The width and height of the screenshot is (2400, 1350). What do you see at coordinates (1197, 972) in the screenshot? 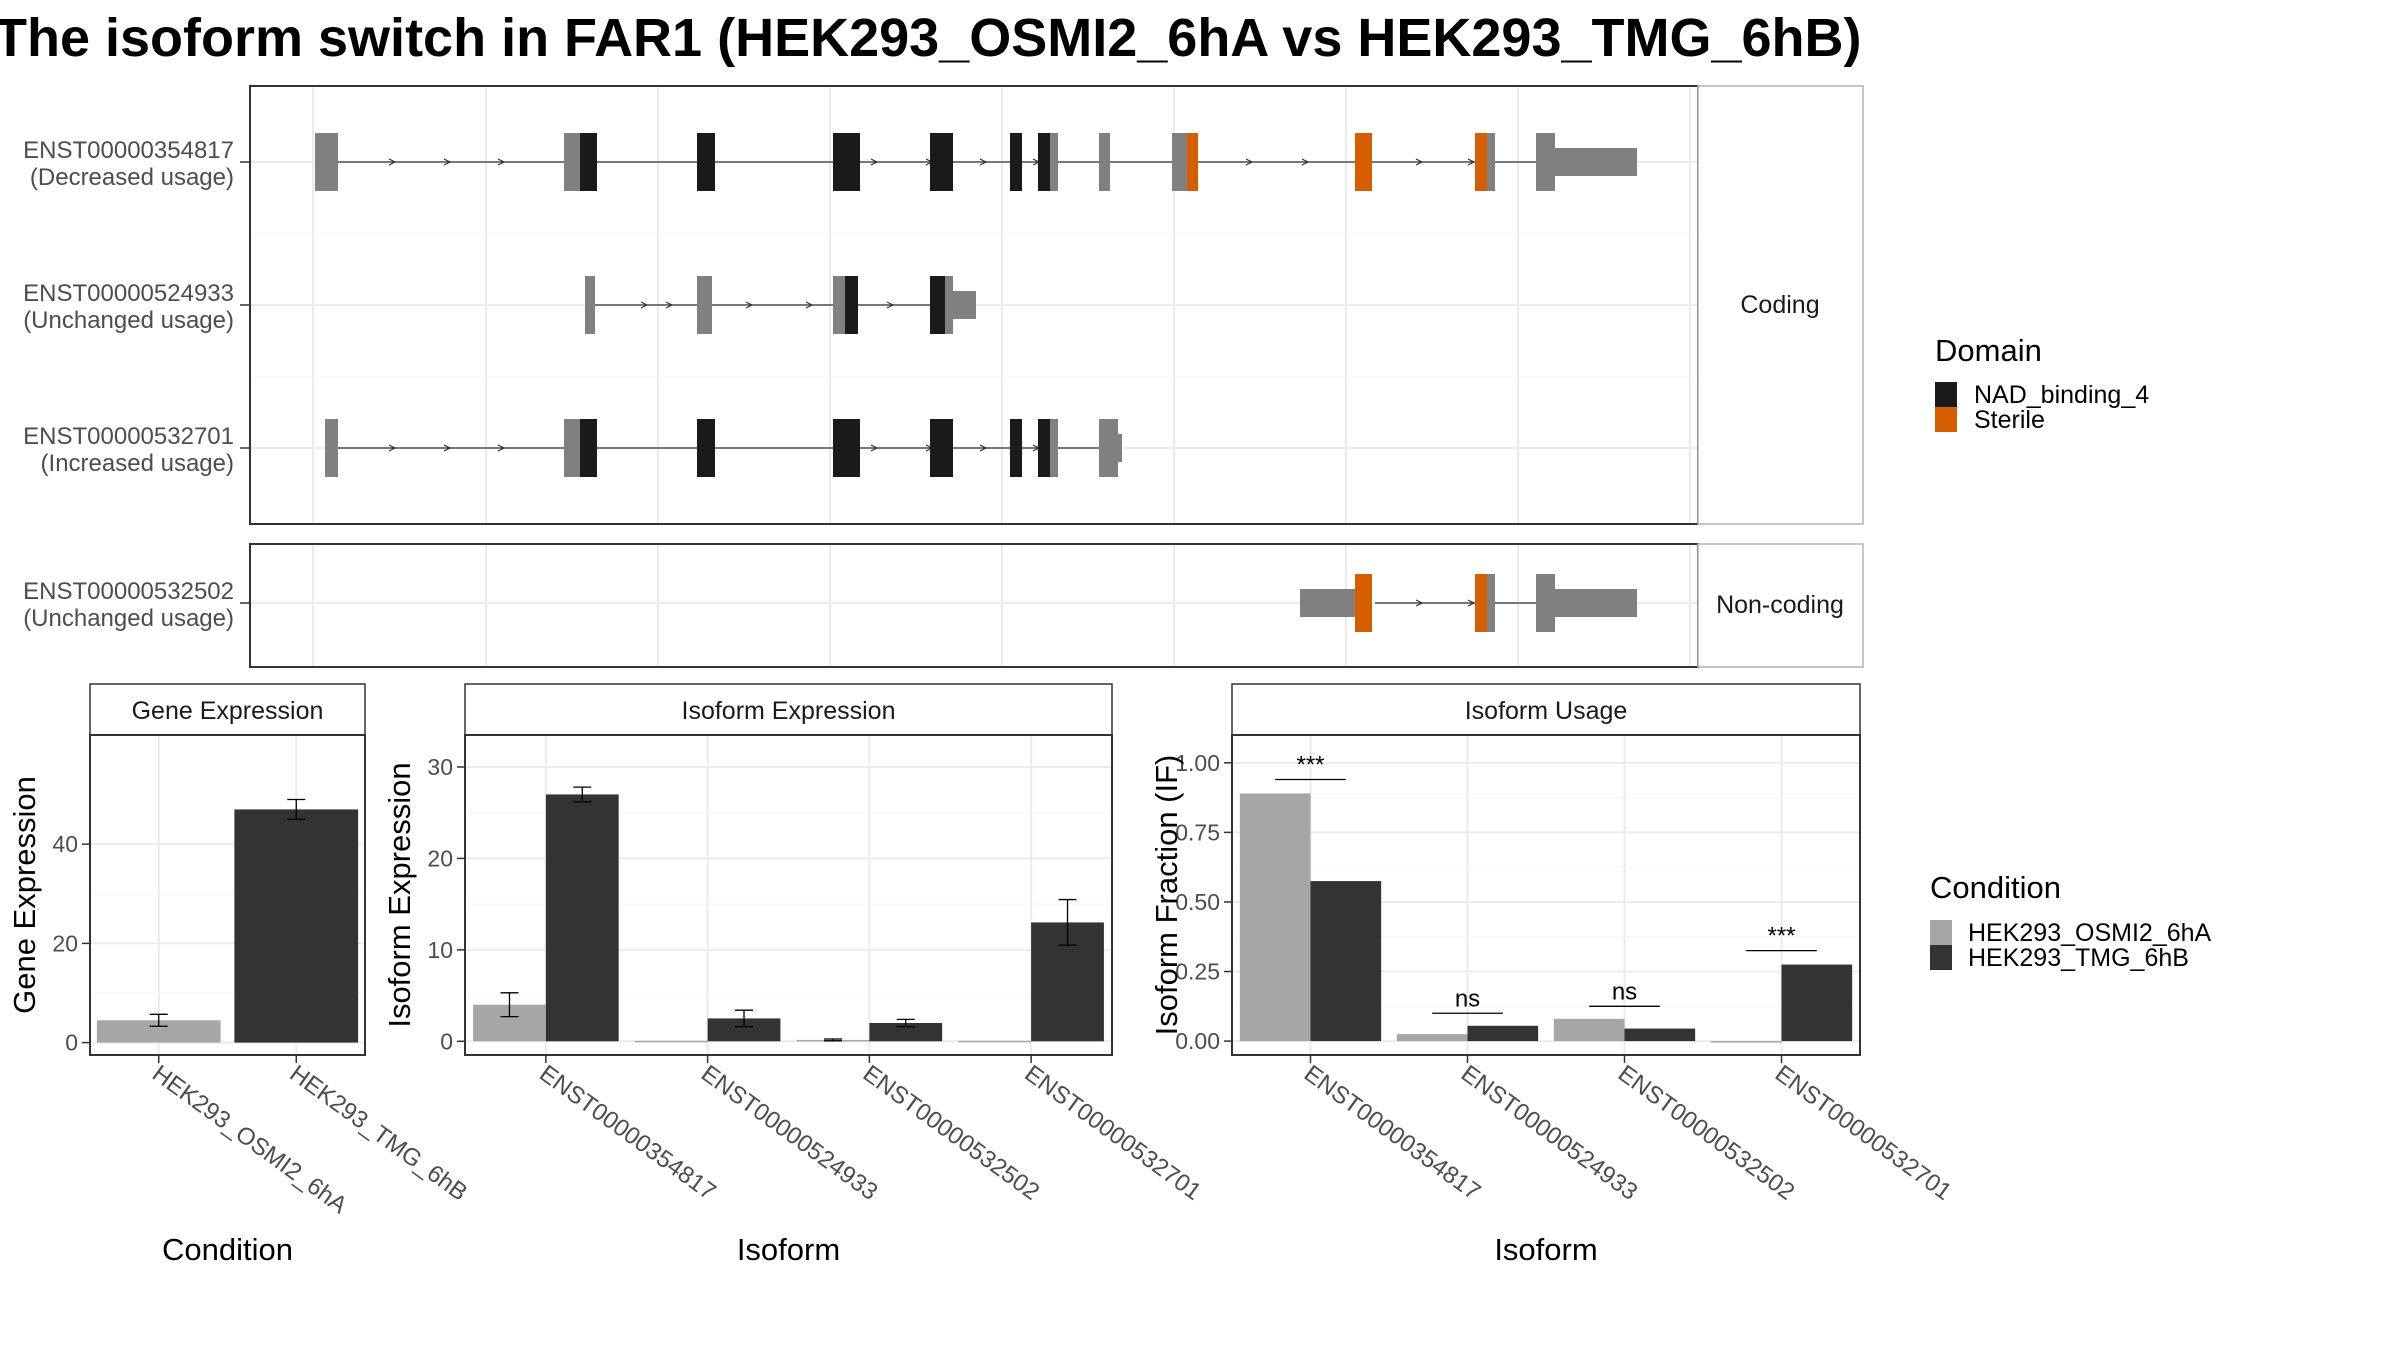
I see `y-tick-label: 0.25` at bounding box center [1197, 972].